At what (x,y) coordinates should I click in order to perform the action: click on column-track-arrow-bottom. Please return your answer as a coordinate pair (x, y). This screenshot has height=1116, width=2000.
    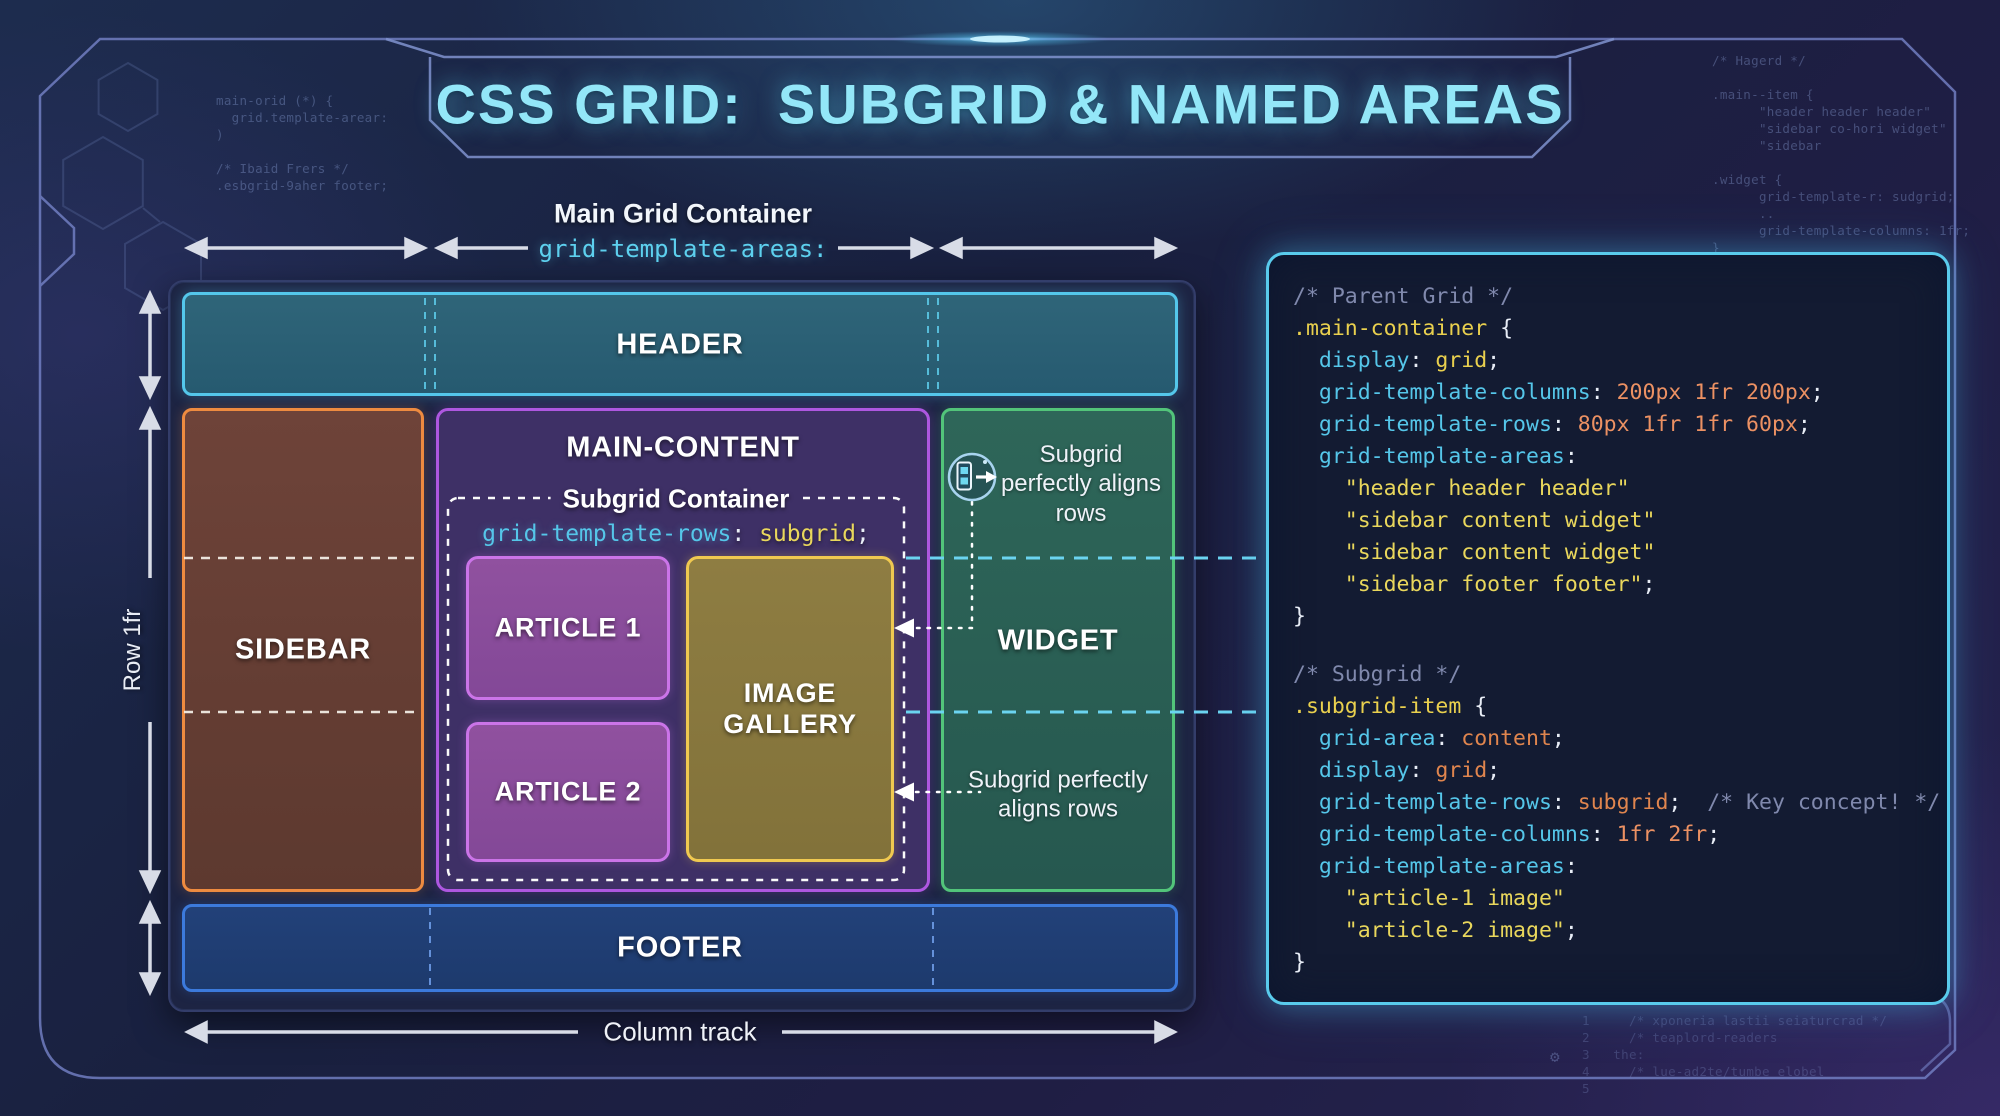
    Looking at the image, I should click on (681, 1032).